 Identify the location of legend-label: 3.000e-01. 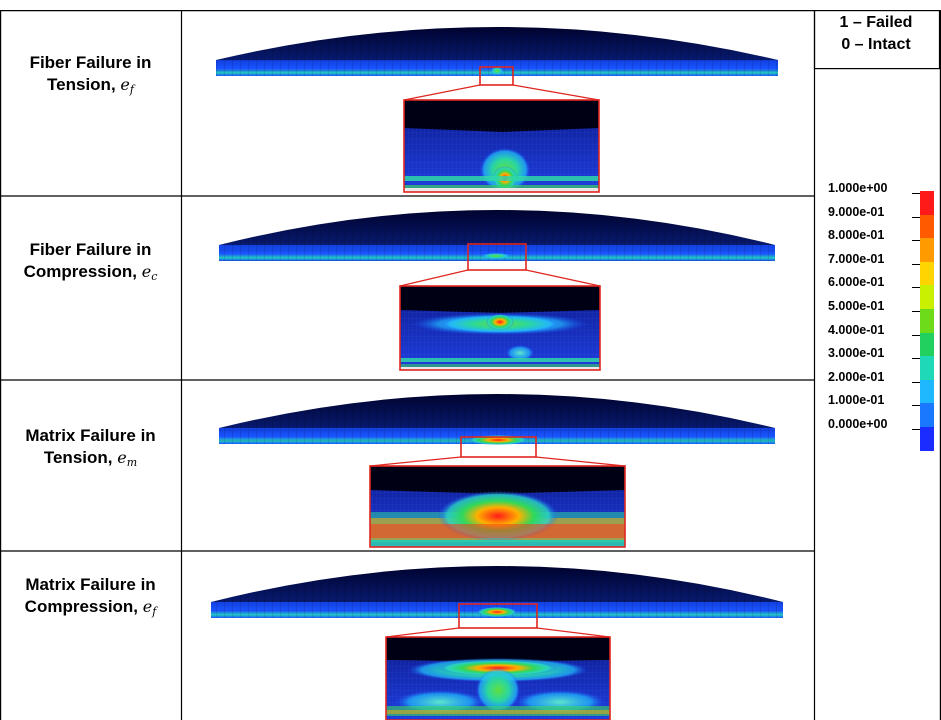
(856, 353).